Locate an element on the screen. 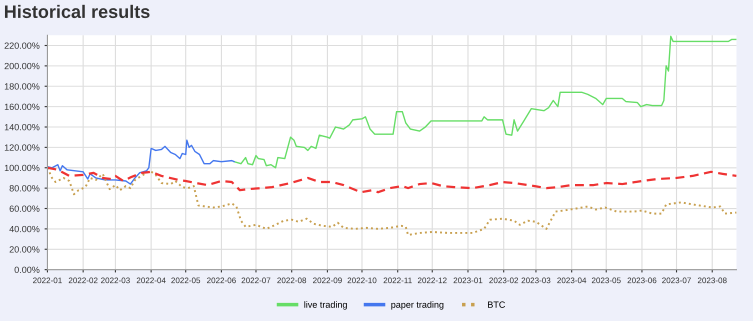  y-tick-label: 20.00% is located at coordinates (25, 249).